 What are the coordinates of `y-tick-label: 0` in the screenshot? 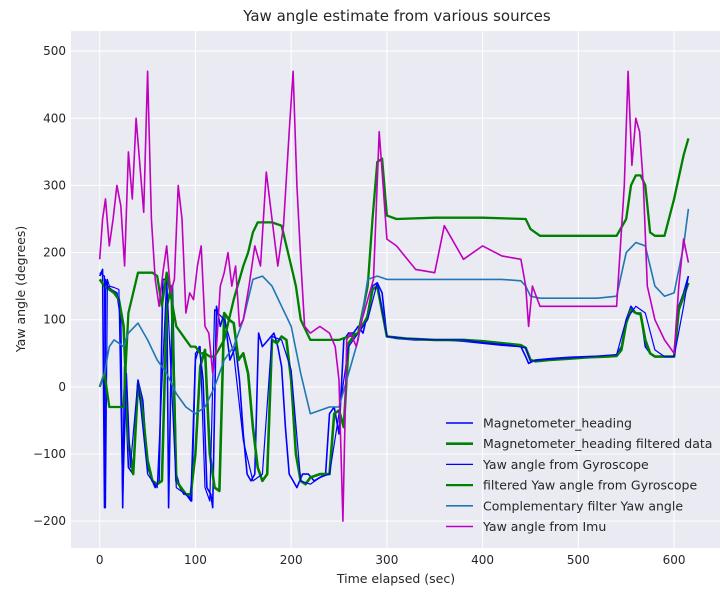 It's located at (62, 387).